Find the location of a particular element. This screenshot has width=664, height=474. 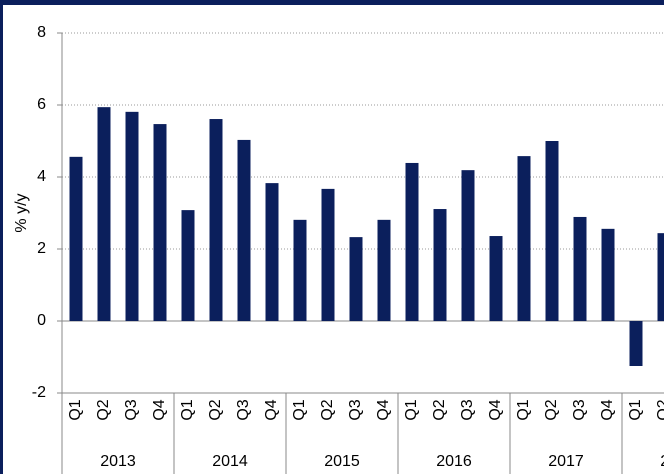

year-label: 2014 is located at coordinates (230, 461).